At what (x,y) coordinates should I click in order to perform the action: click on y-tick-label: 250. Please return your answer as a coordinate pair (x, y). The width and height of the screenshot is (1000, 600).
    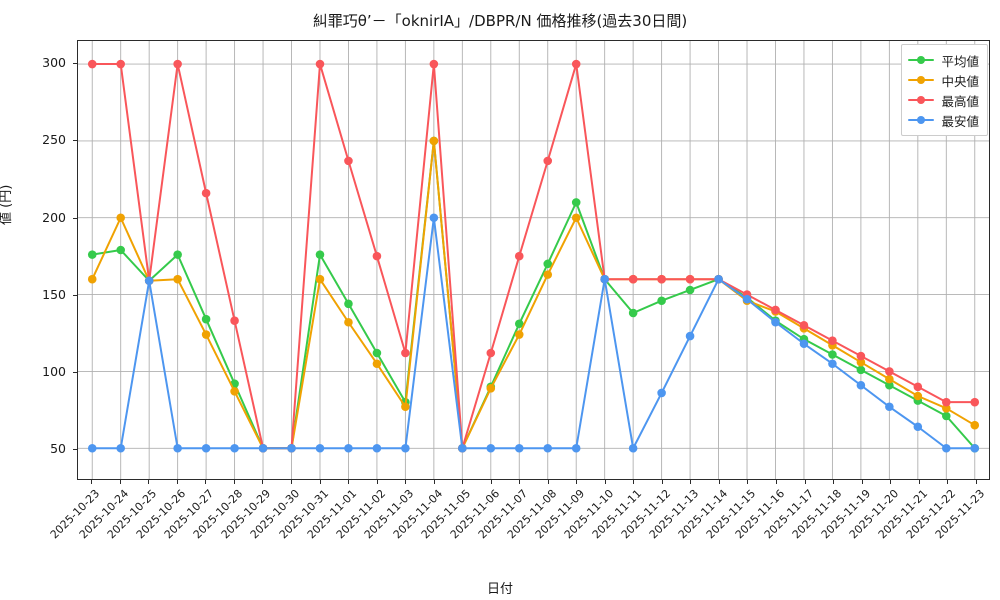
    Looking at the image, I should click on (54, 140).